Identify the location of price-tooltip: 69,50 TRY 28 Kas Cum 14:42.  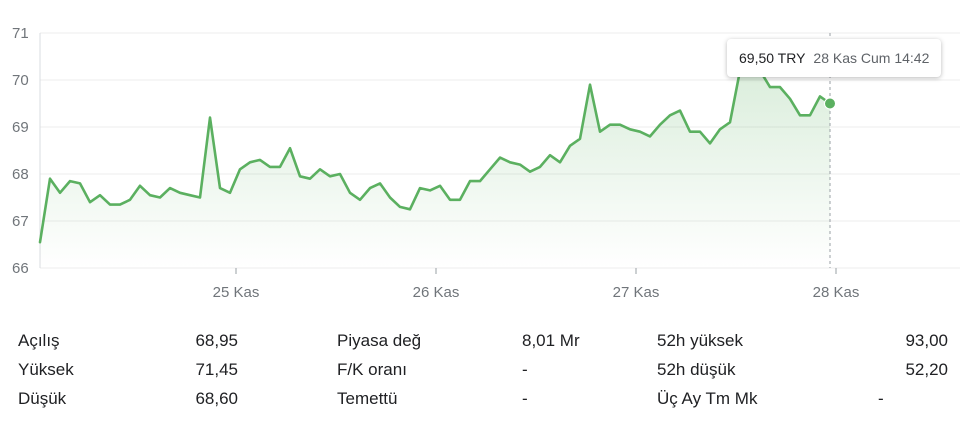
(834, 58).